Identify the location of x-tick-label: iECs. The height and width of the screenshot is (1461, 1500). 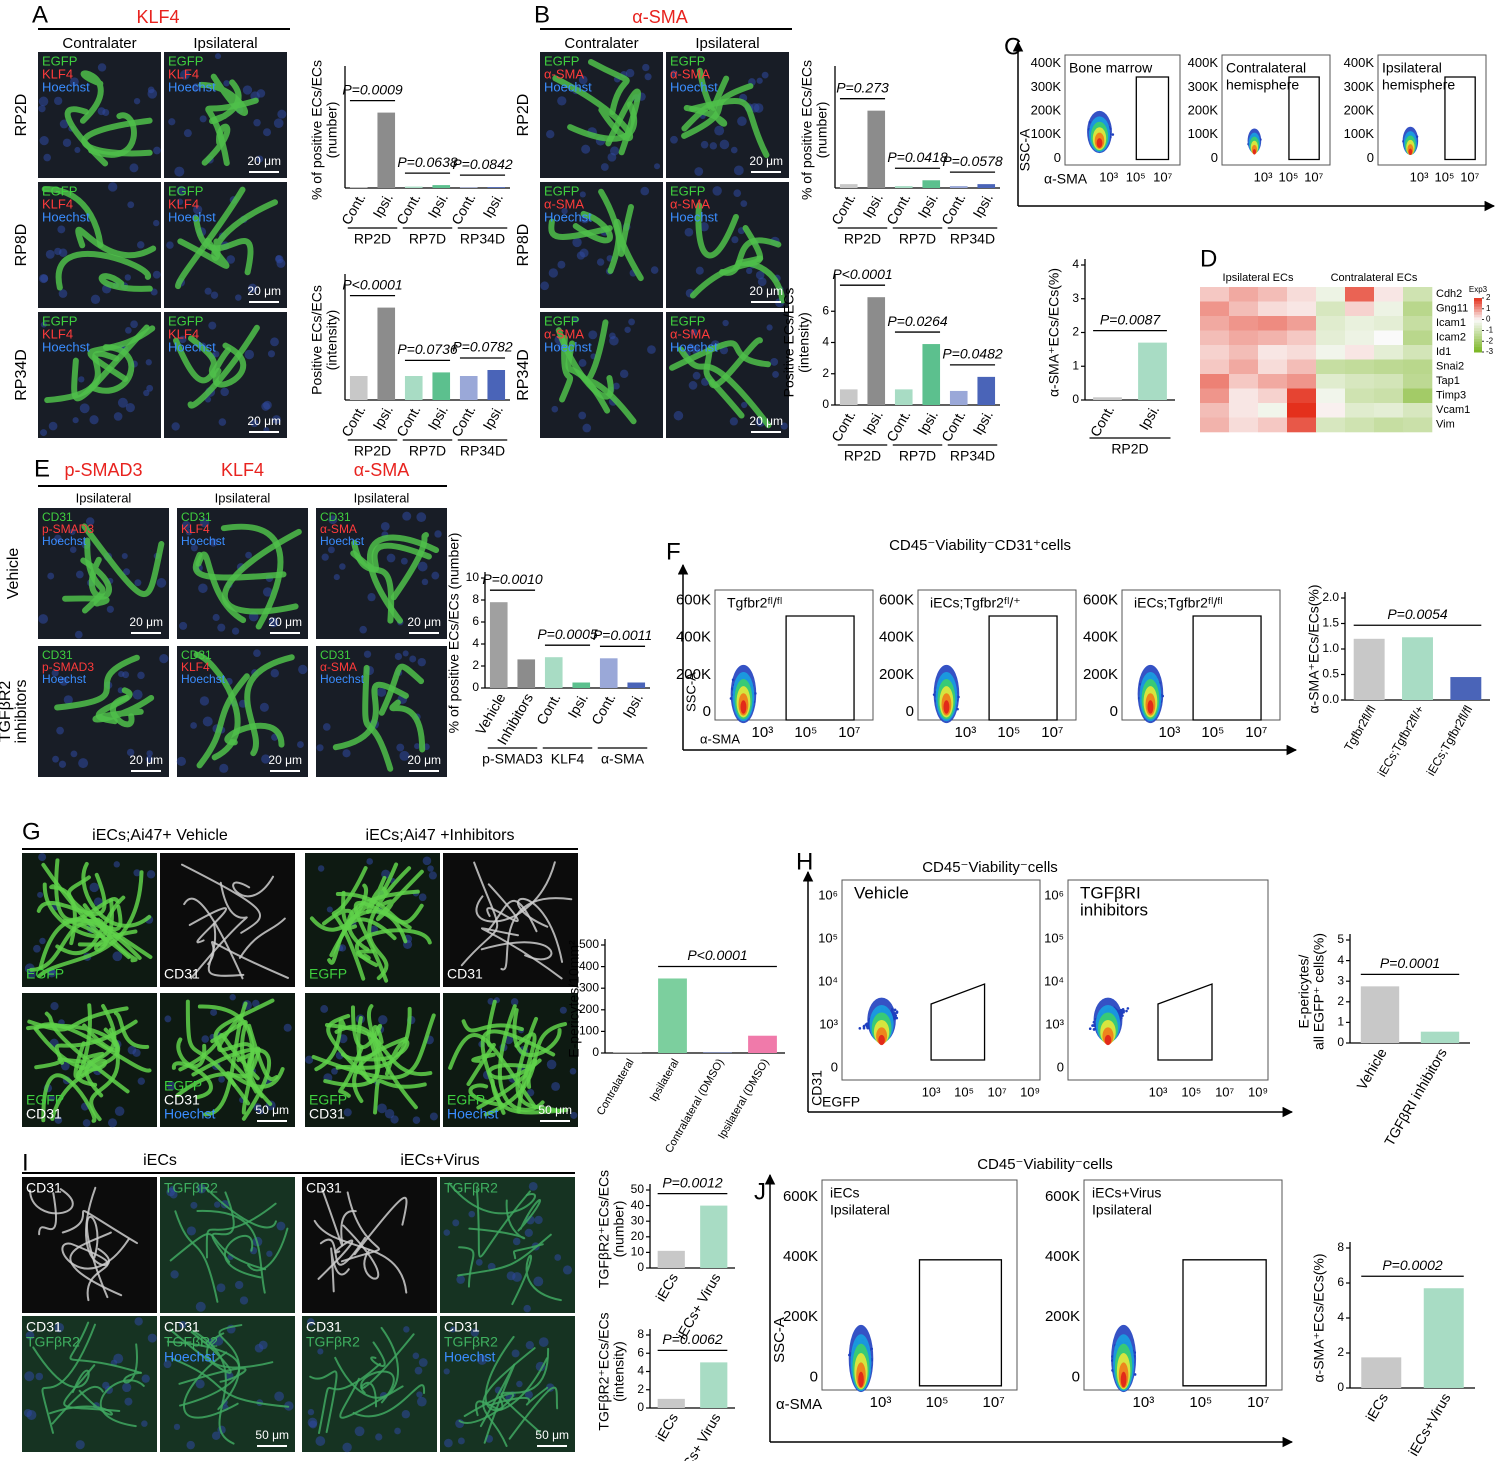
(666, 1427).